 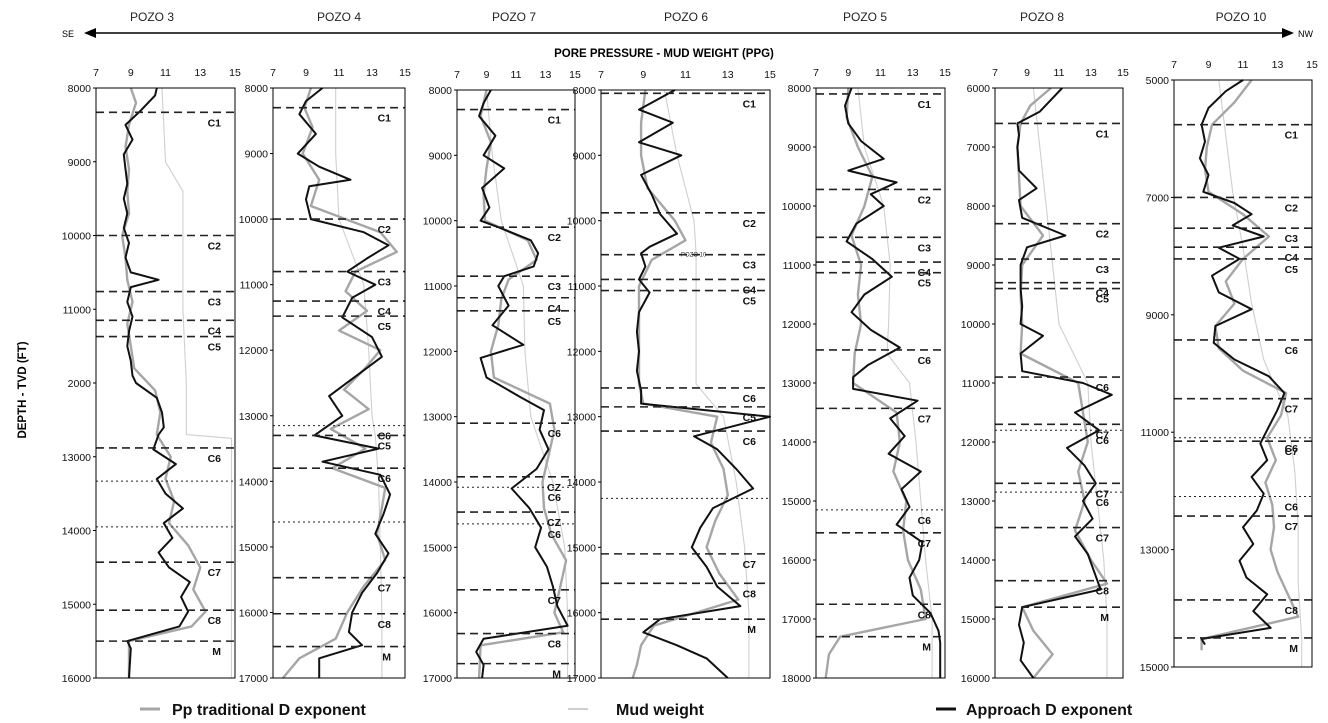 What do you see at coordinates (796, 620) in the screenshot?
I see `y-tick-label: 17000` at bounding box center [796, 620].